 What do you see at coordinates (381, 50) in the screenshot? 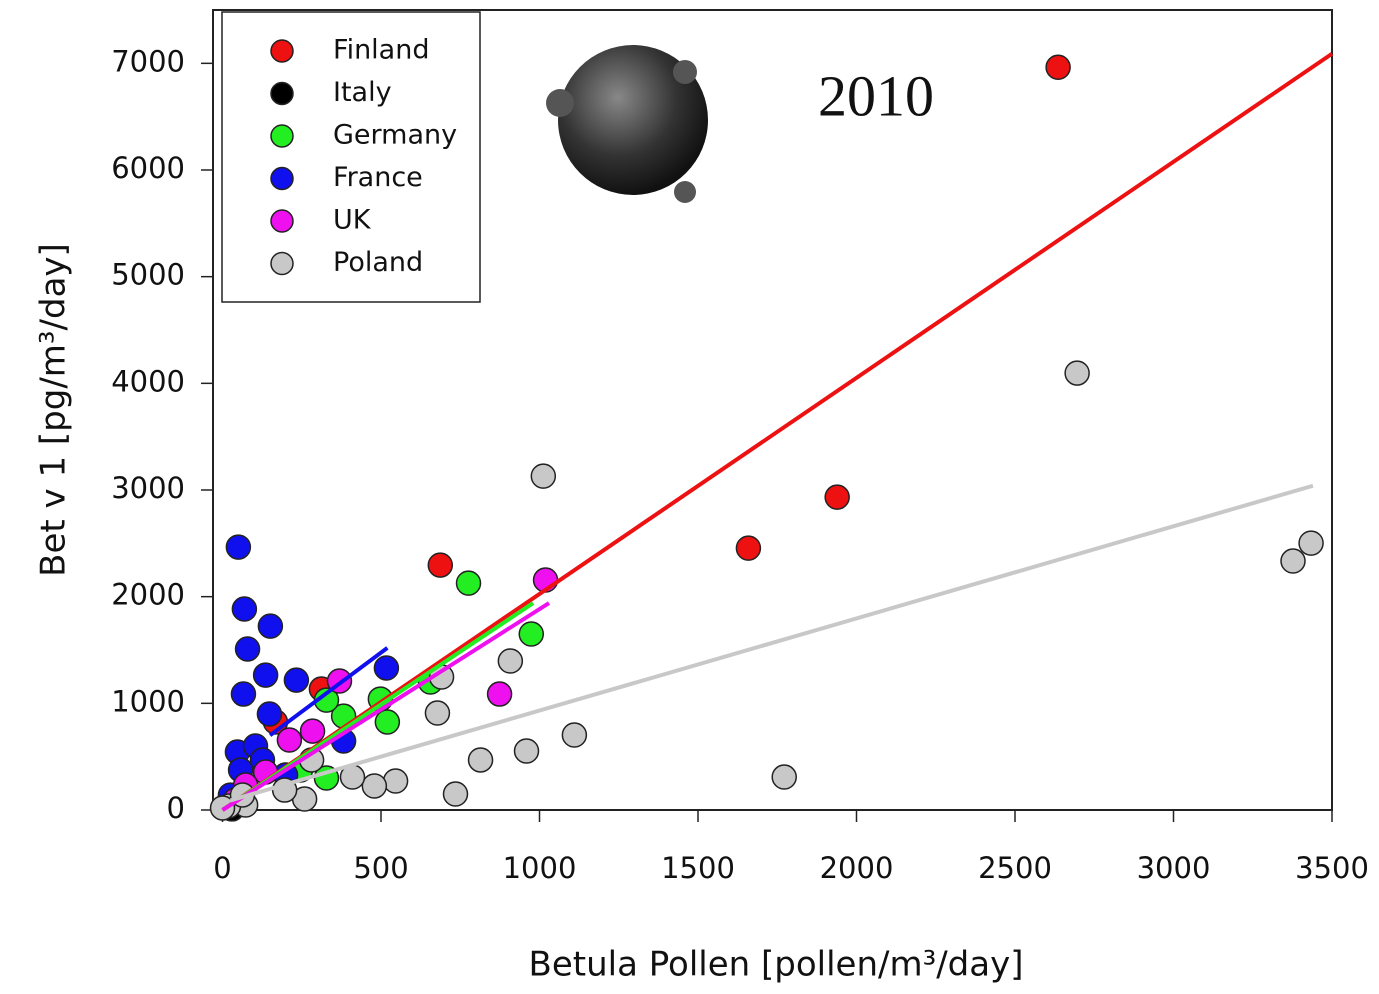
I see `legend-label: Finland` at bounding box center [381, 50].